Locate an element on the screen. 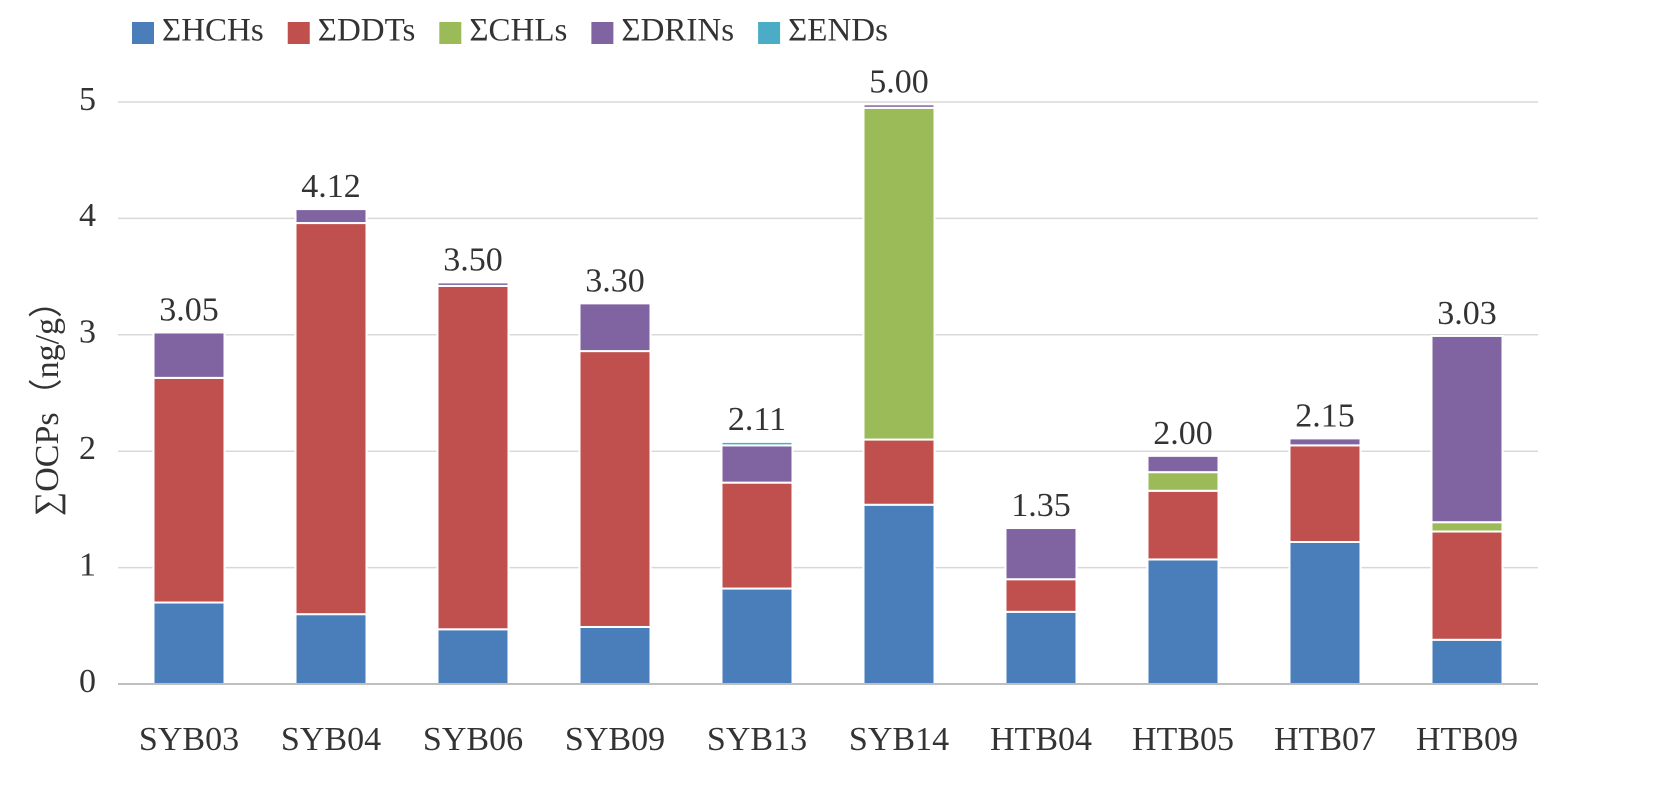 The height and width of the screenshot is (801, 1654). y-tick-label: 3 is located at coordinates (87, 332).